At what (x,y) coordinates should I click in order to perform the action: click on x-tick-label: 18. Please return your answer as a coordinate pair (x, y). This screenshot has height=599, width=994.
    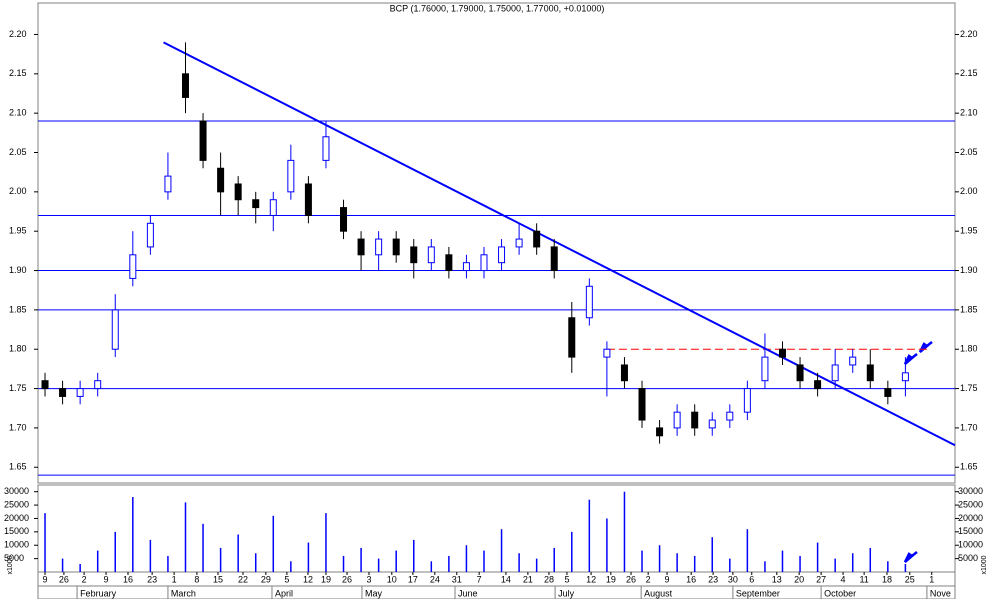
    Looking at the image, I should click on (887, 579).